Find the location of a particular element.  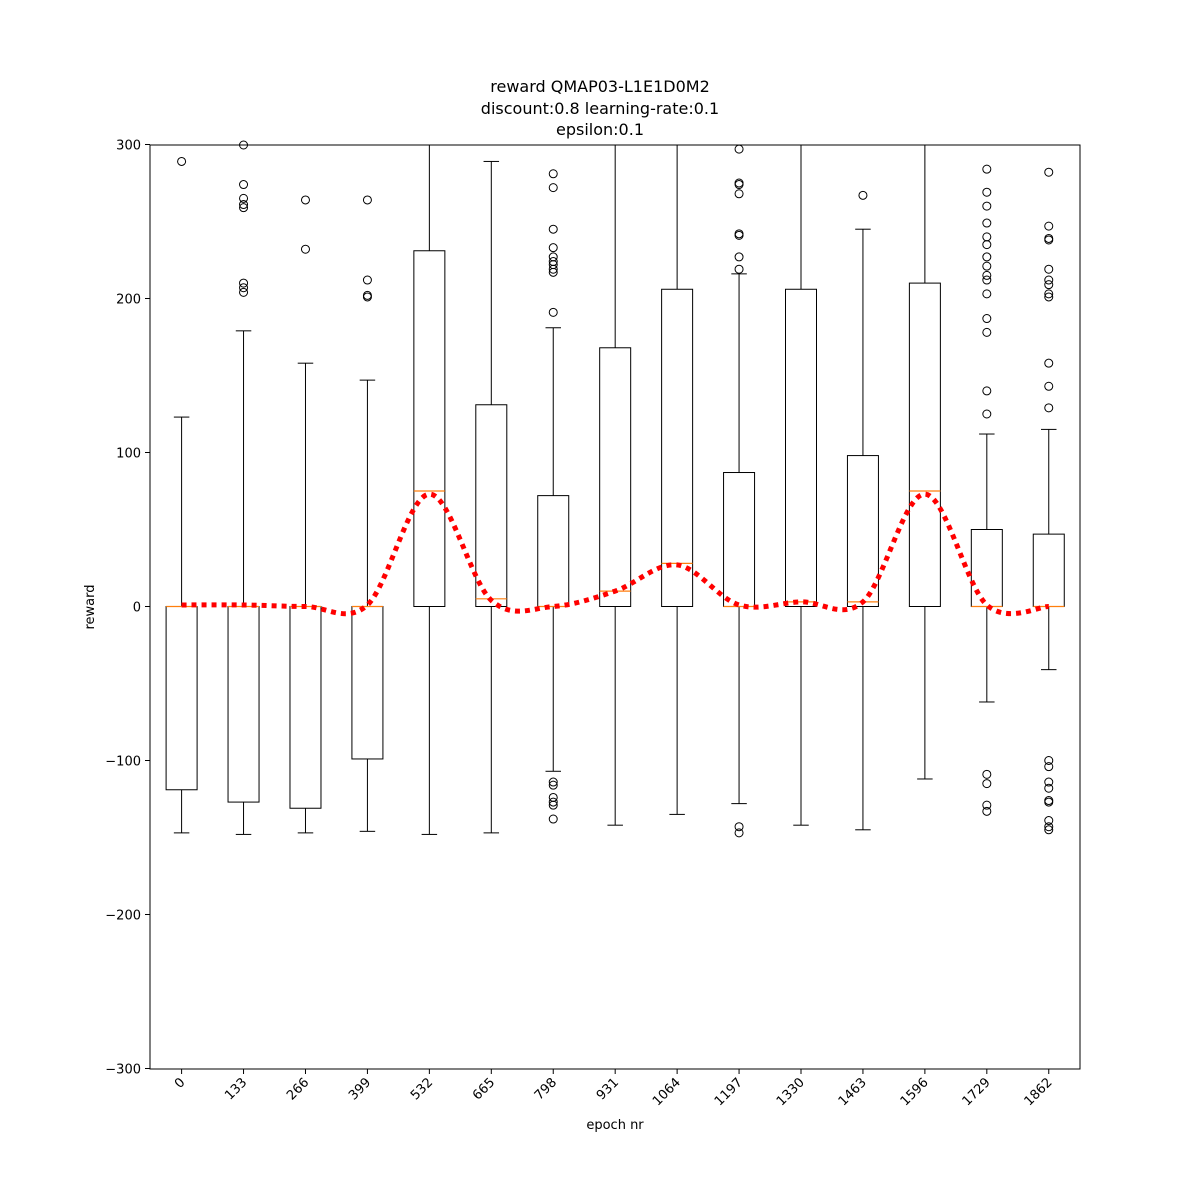

x-tick-label: 1197 is located at coordinates (729, 1092).